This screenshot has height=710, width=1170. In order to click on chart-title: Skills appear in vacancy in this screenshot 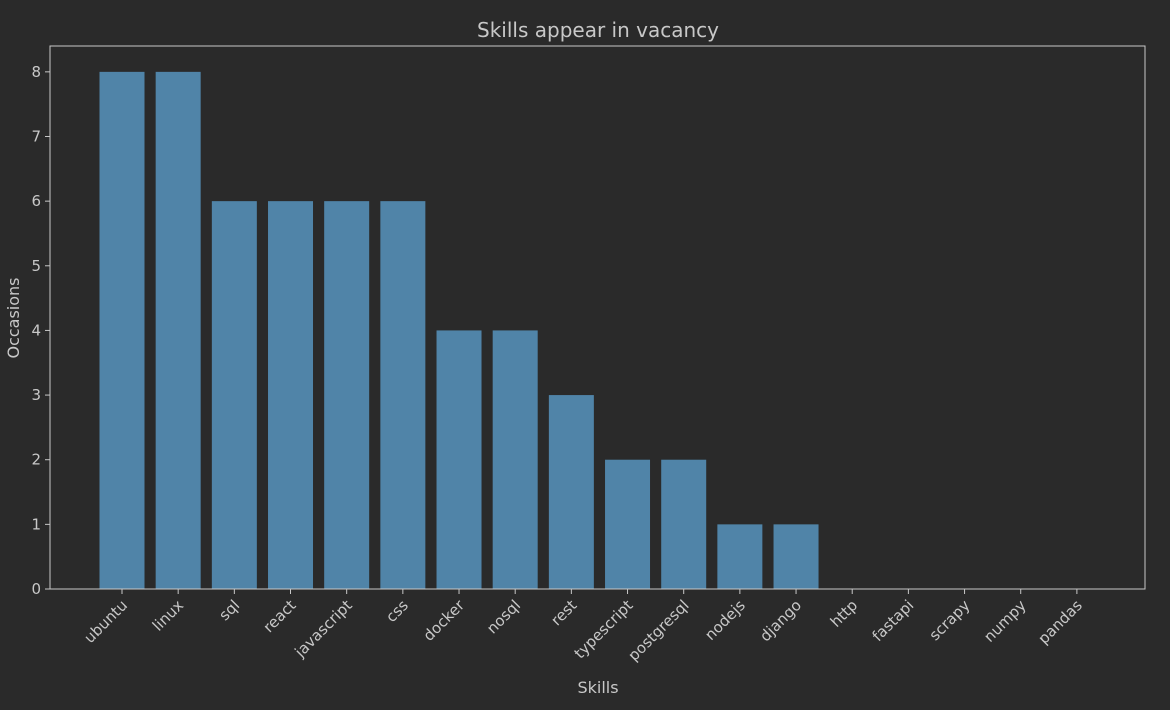, I will do `click(598, 30)`.